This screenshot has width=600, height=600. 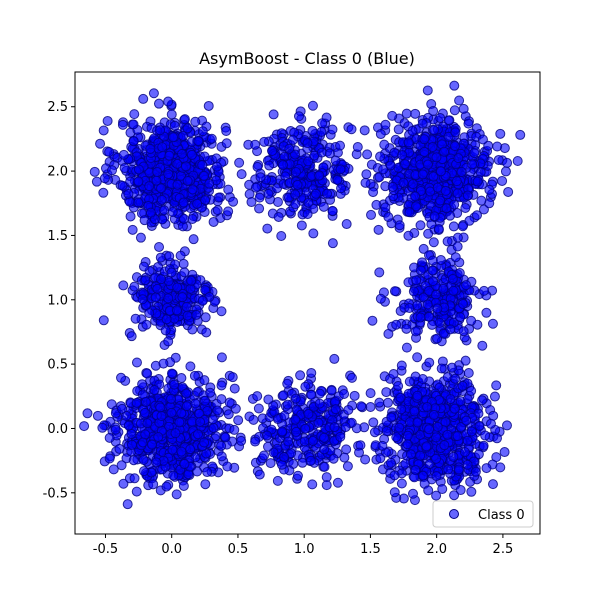 I want to click on x-tick-label: 2.0, so click(x=436, y=549).